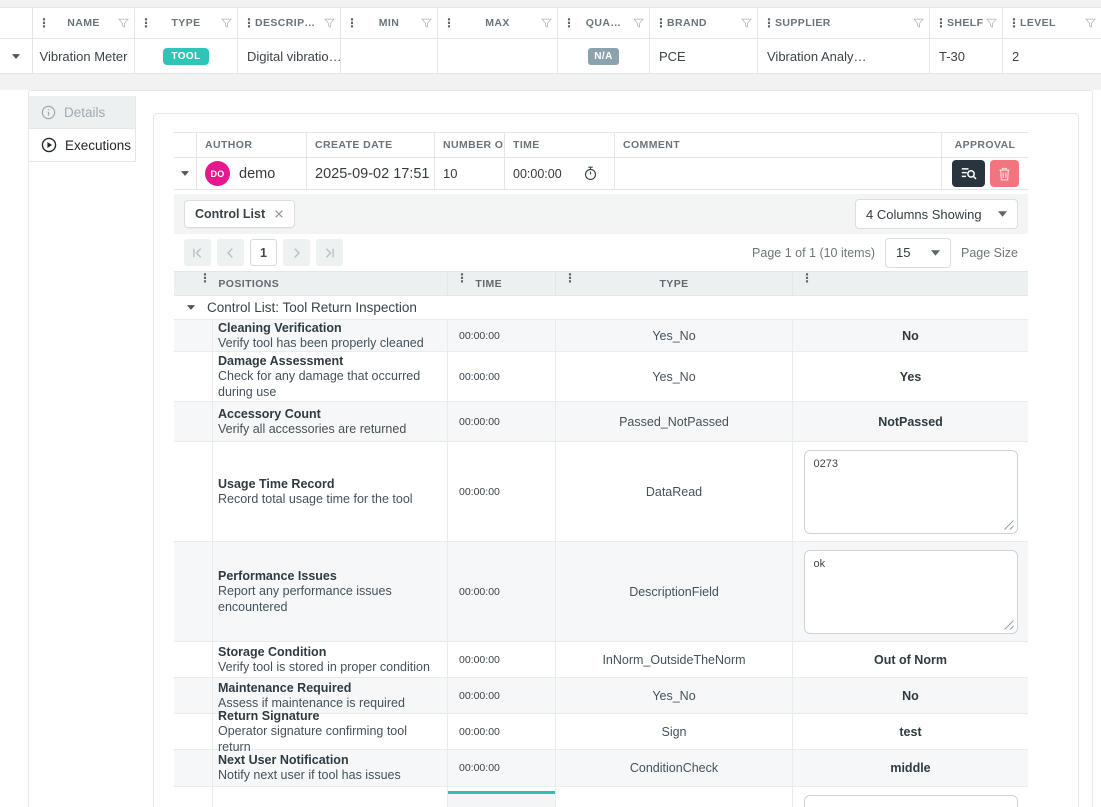 This screenshot has width=1101, height=807. What do you see at coordinates (193, 731) in the screenshot?
I see `row-expander-cell` at bounding box center [193, 731].